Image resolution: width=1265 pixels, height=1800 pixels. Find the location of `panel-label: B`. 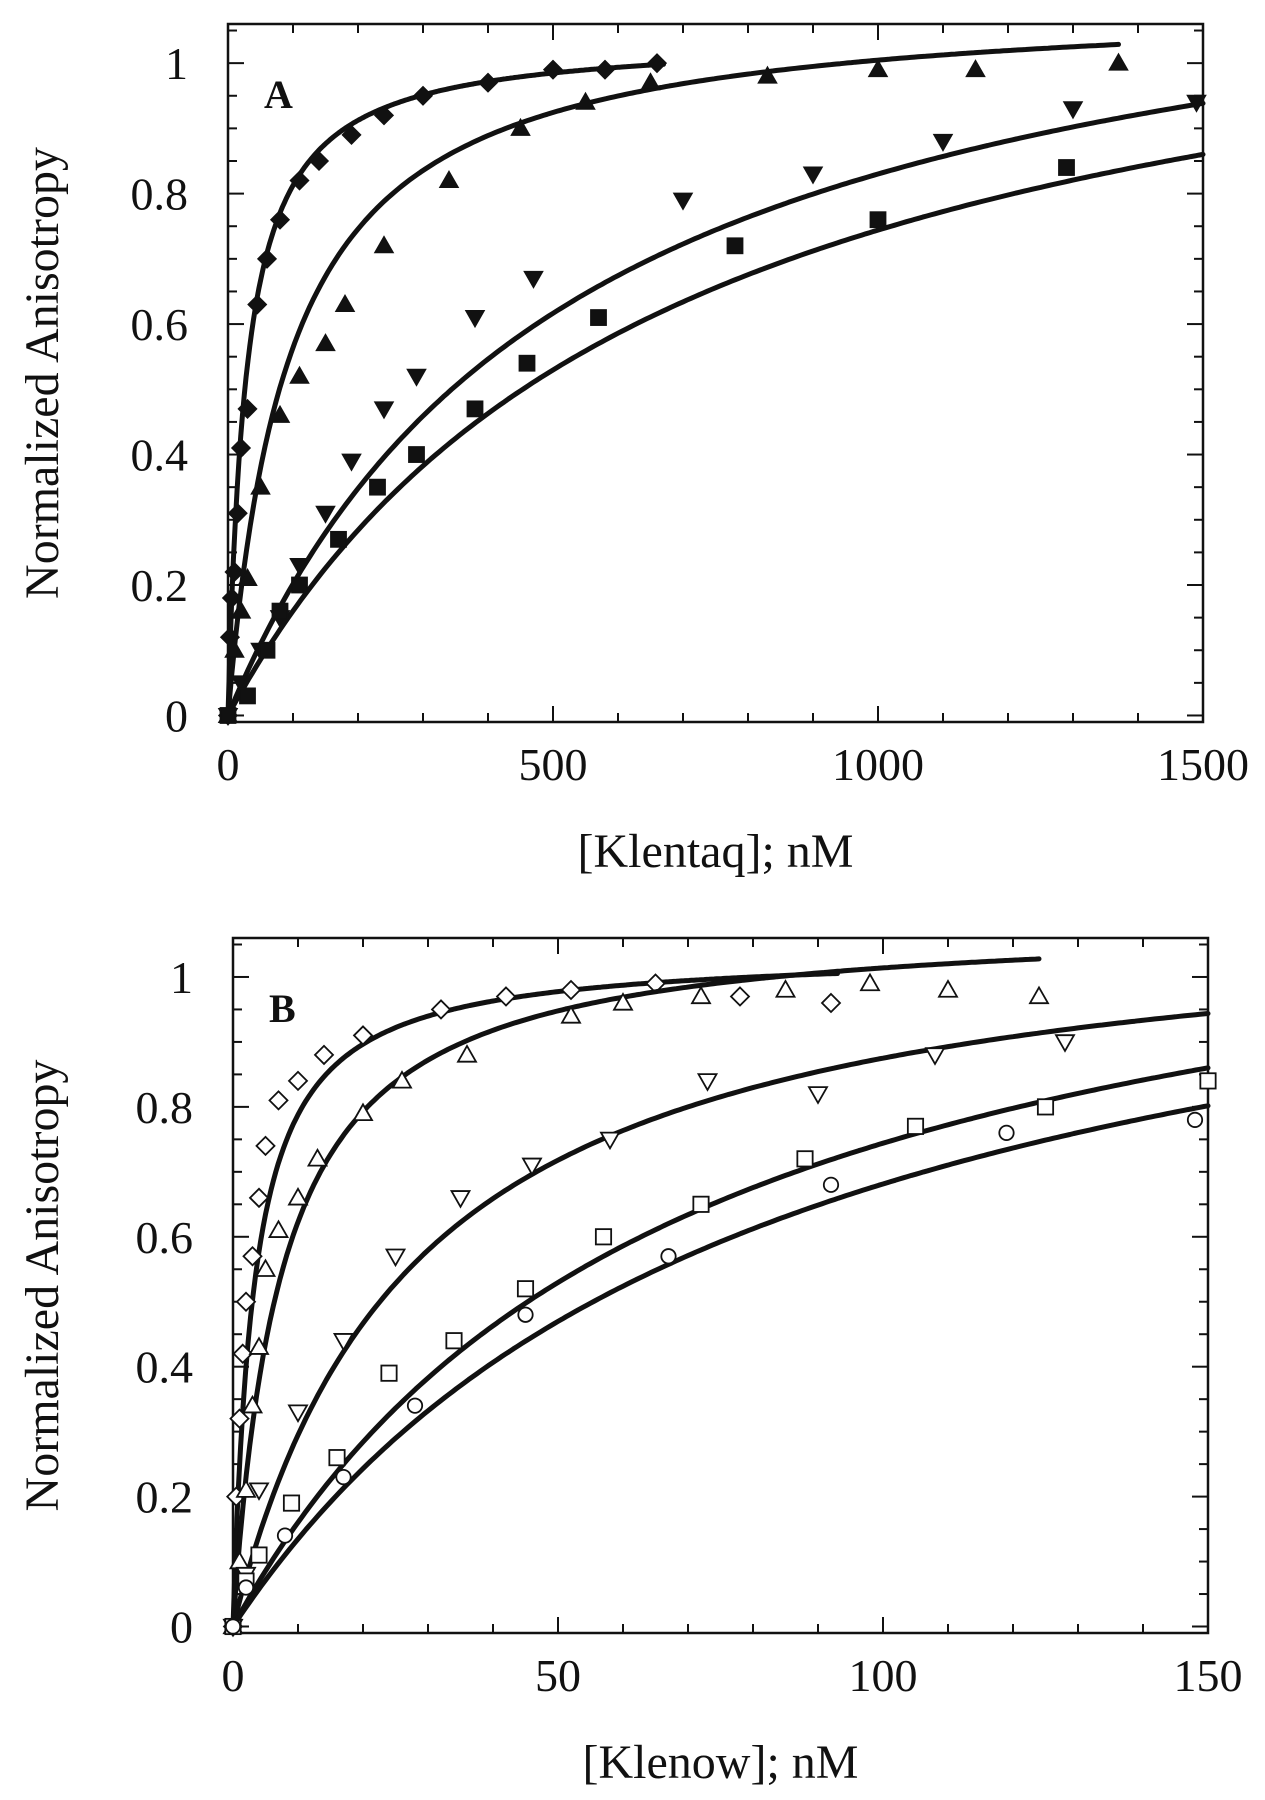

panel-label: B is located at coordinates (282, 1008).